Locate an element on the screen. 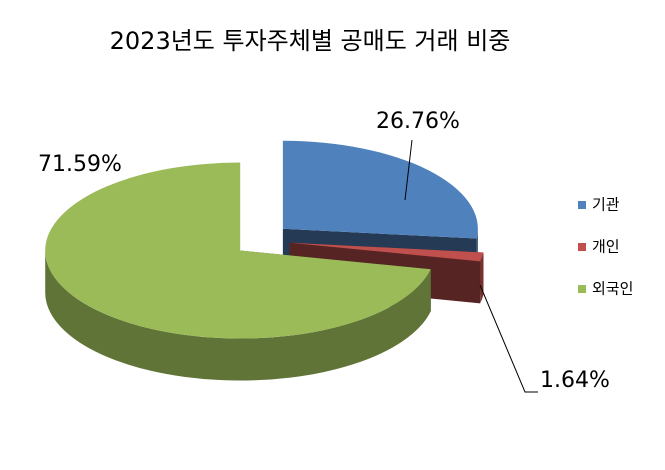  data-label: 71.59% is located at coordinates (80, 164).